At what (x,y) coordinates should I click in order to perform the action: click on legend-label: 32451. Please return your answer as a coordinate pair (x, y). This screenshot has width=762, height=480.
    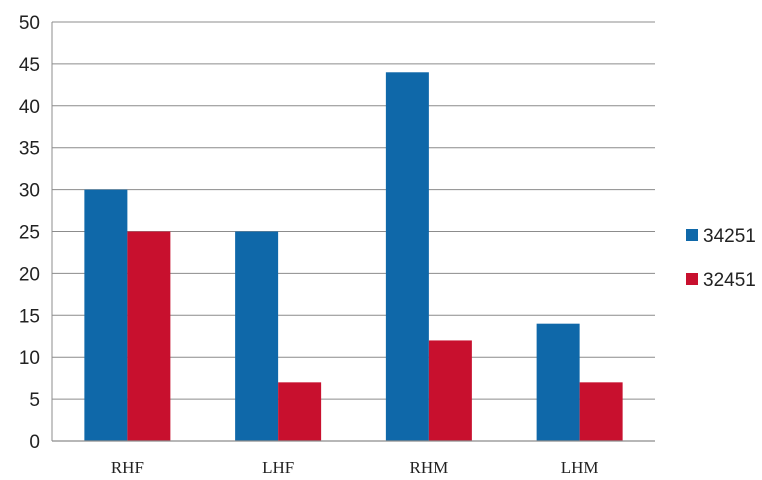
    Looking at the image, I should click on (729, 280).